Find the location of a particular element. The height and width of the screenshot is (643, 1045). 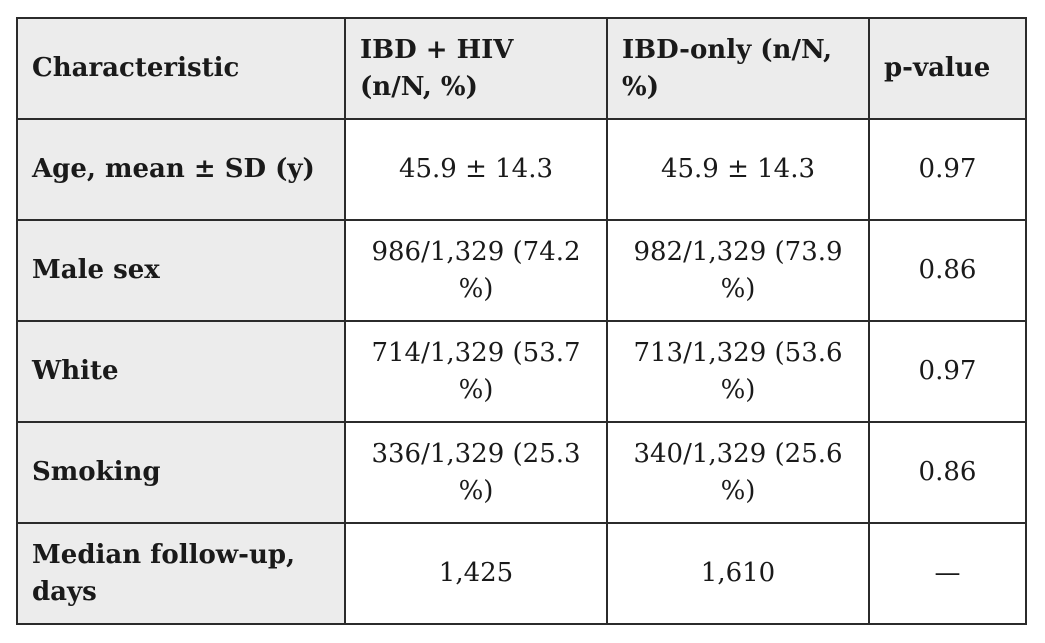

cell-white-p-value: 0.97 is located at coordinates (947, 371).